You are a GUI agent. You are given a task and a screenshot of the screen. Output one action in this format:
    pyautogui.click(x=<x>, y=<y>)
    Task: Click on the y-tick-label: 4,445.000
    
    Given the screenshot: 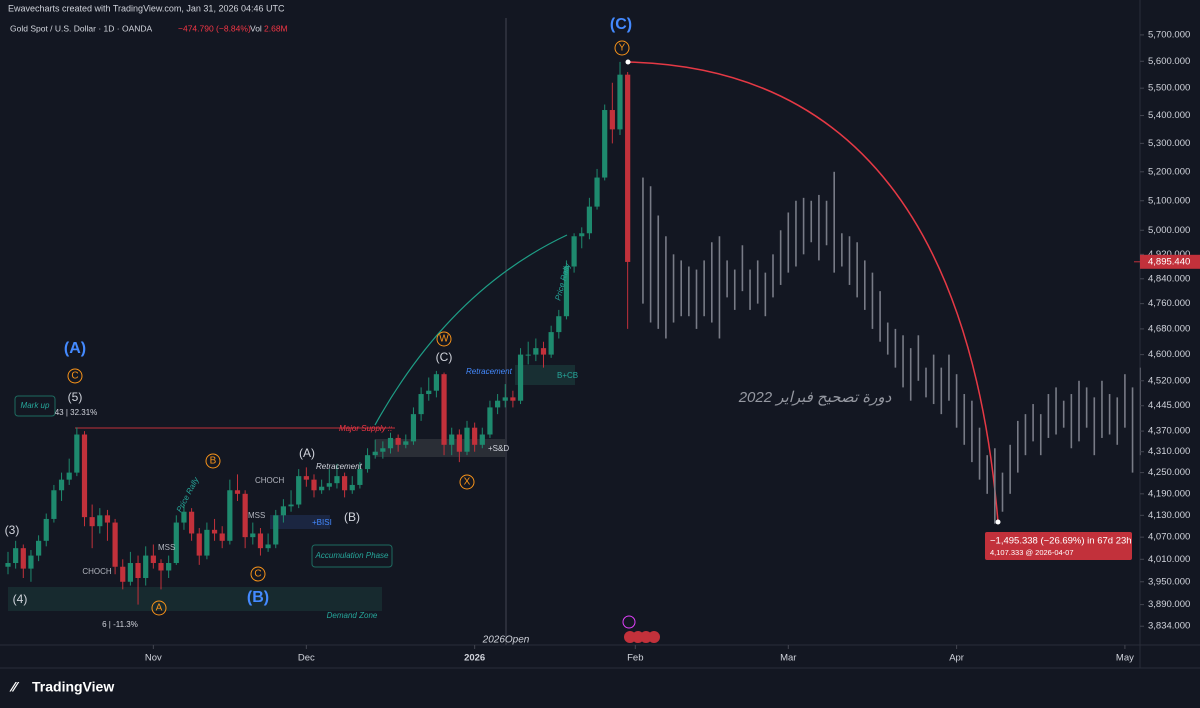 What is the action you would take?
    pyautogui.click(x=1169, y=405)
    